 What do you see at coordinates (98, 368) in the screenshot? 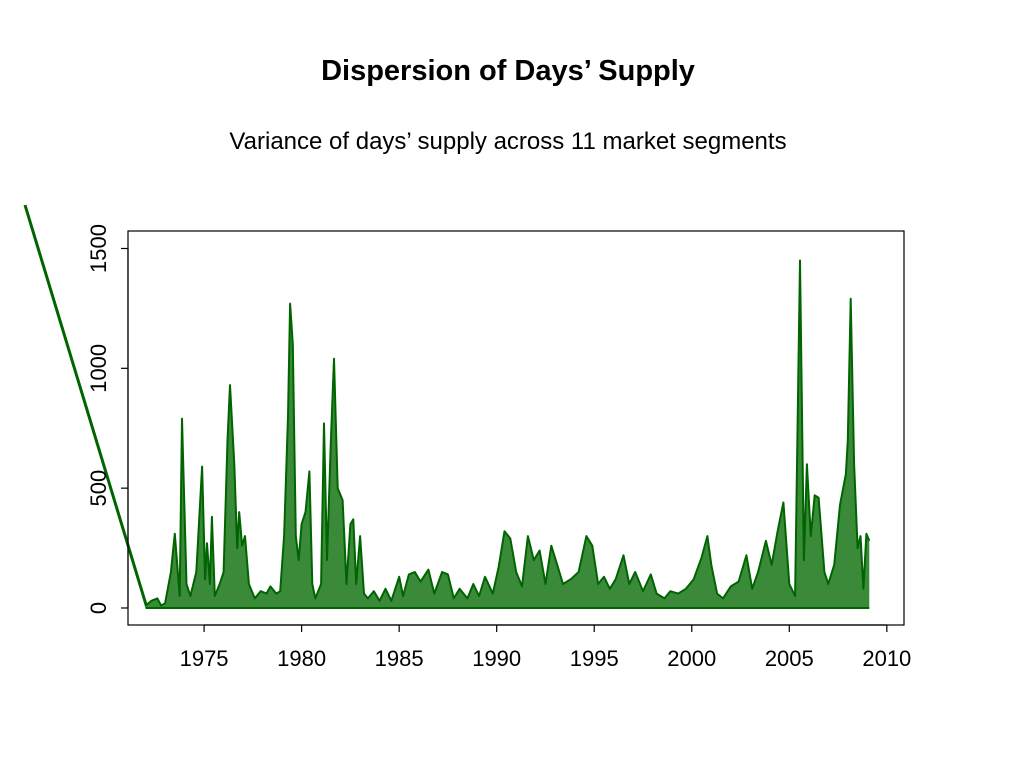
I see `y-tick-label: 1000` at bounding box center [98, 368].